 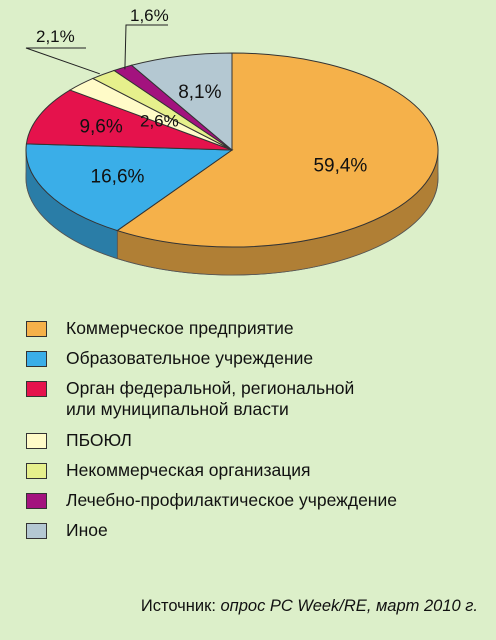 I want to click on legend-item-nonprofit: Некоммерческая организация, so click(x=256, y=470).